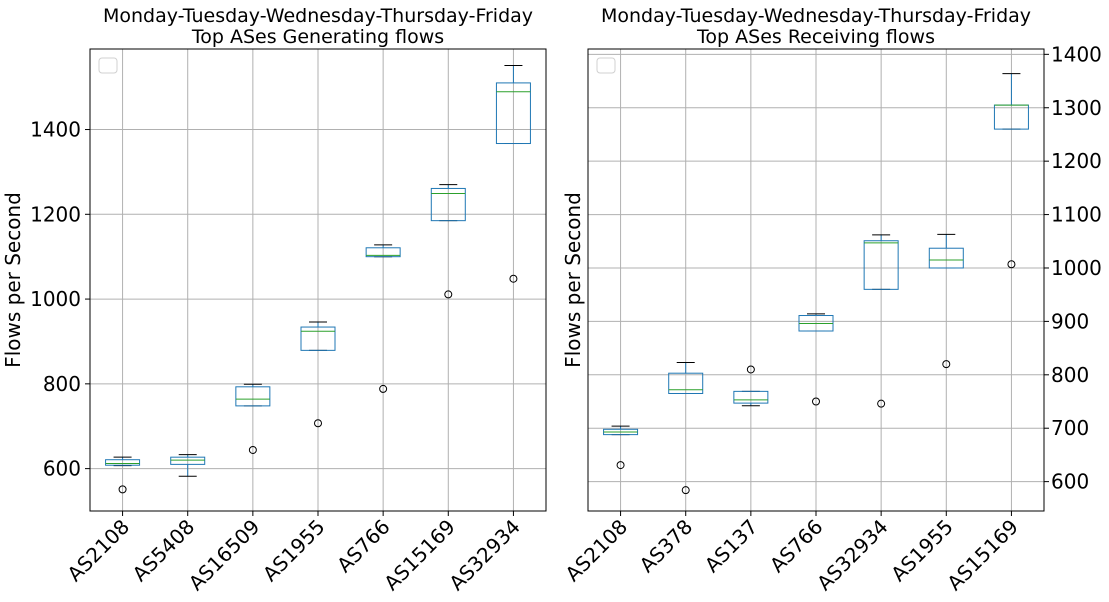 This screenshot has width=1109, height=602. What do you see at coordinates (294, 551) in the screenshot?
I see `x-tick-label: AS1955` at bounding box center [294, 551].